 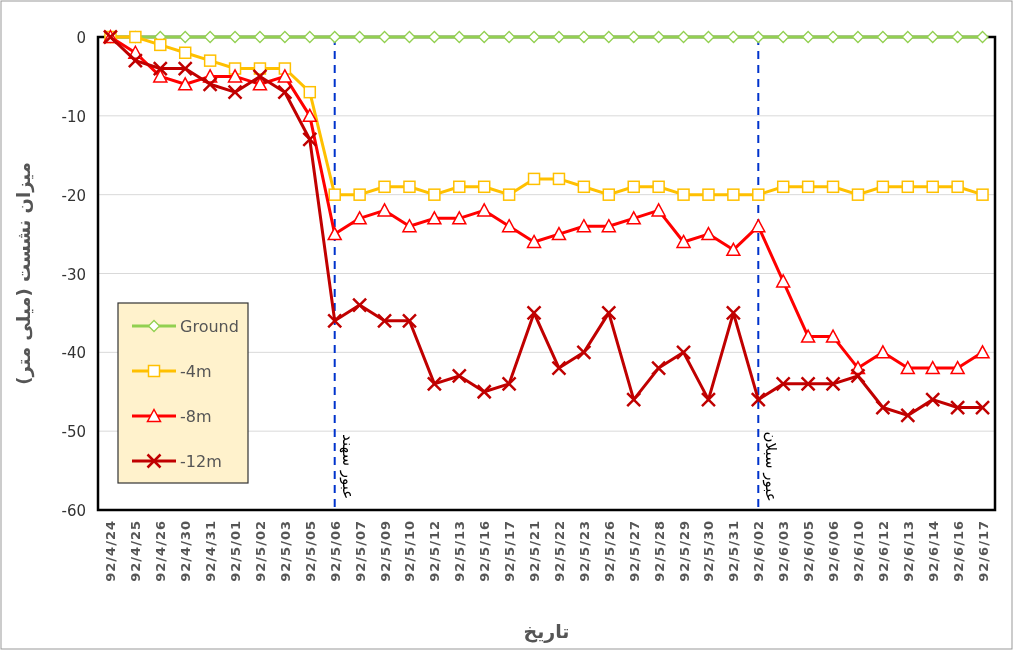 What do you see at coordinates (196, 371) in the screenshot?
I see `legend-label: -4m` at bounding box center [196, 371].